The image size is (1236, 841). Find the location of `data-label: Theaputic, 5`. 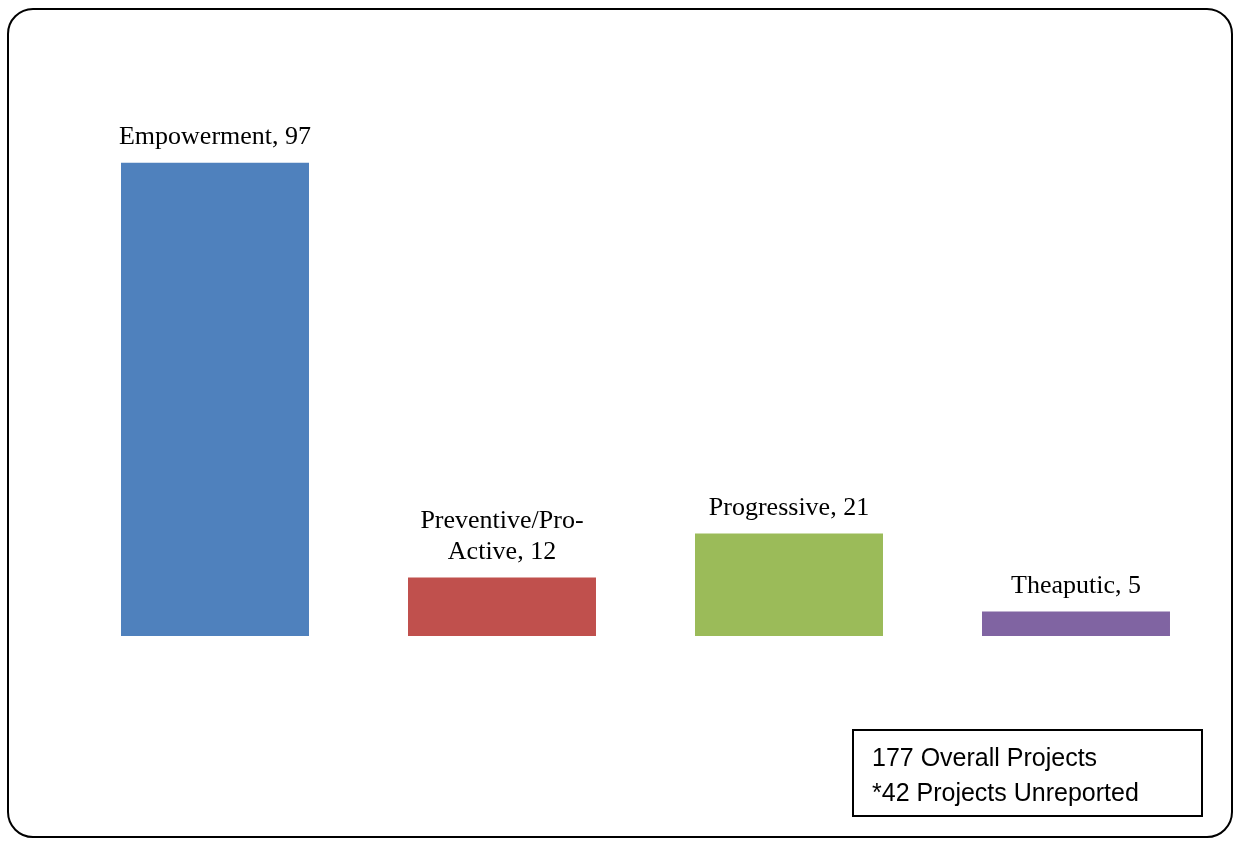

data-label: Theaputic, 5 is located at coordinates (1076, 585).